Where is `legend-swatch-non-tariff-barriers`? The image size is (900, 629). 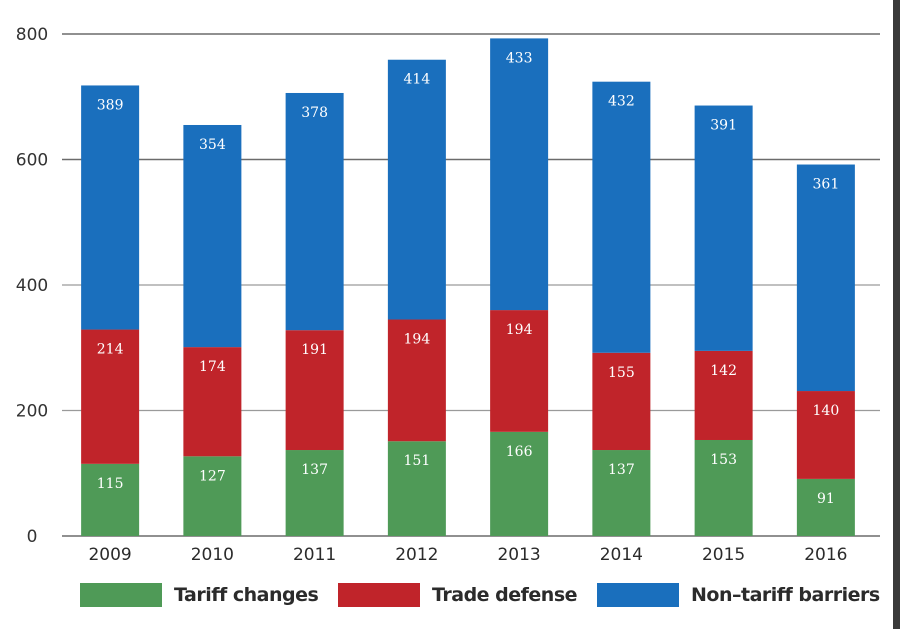
legend-swatch-non-tariff-barriers is located at coordinates (638, 595).